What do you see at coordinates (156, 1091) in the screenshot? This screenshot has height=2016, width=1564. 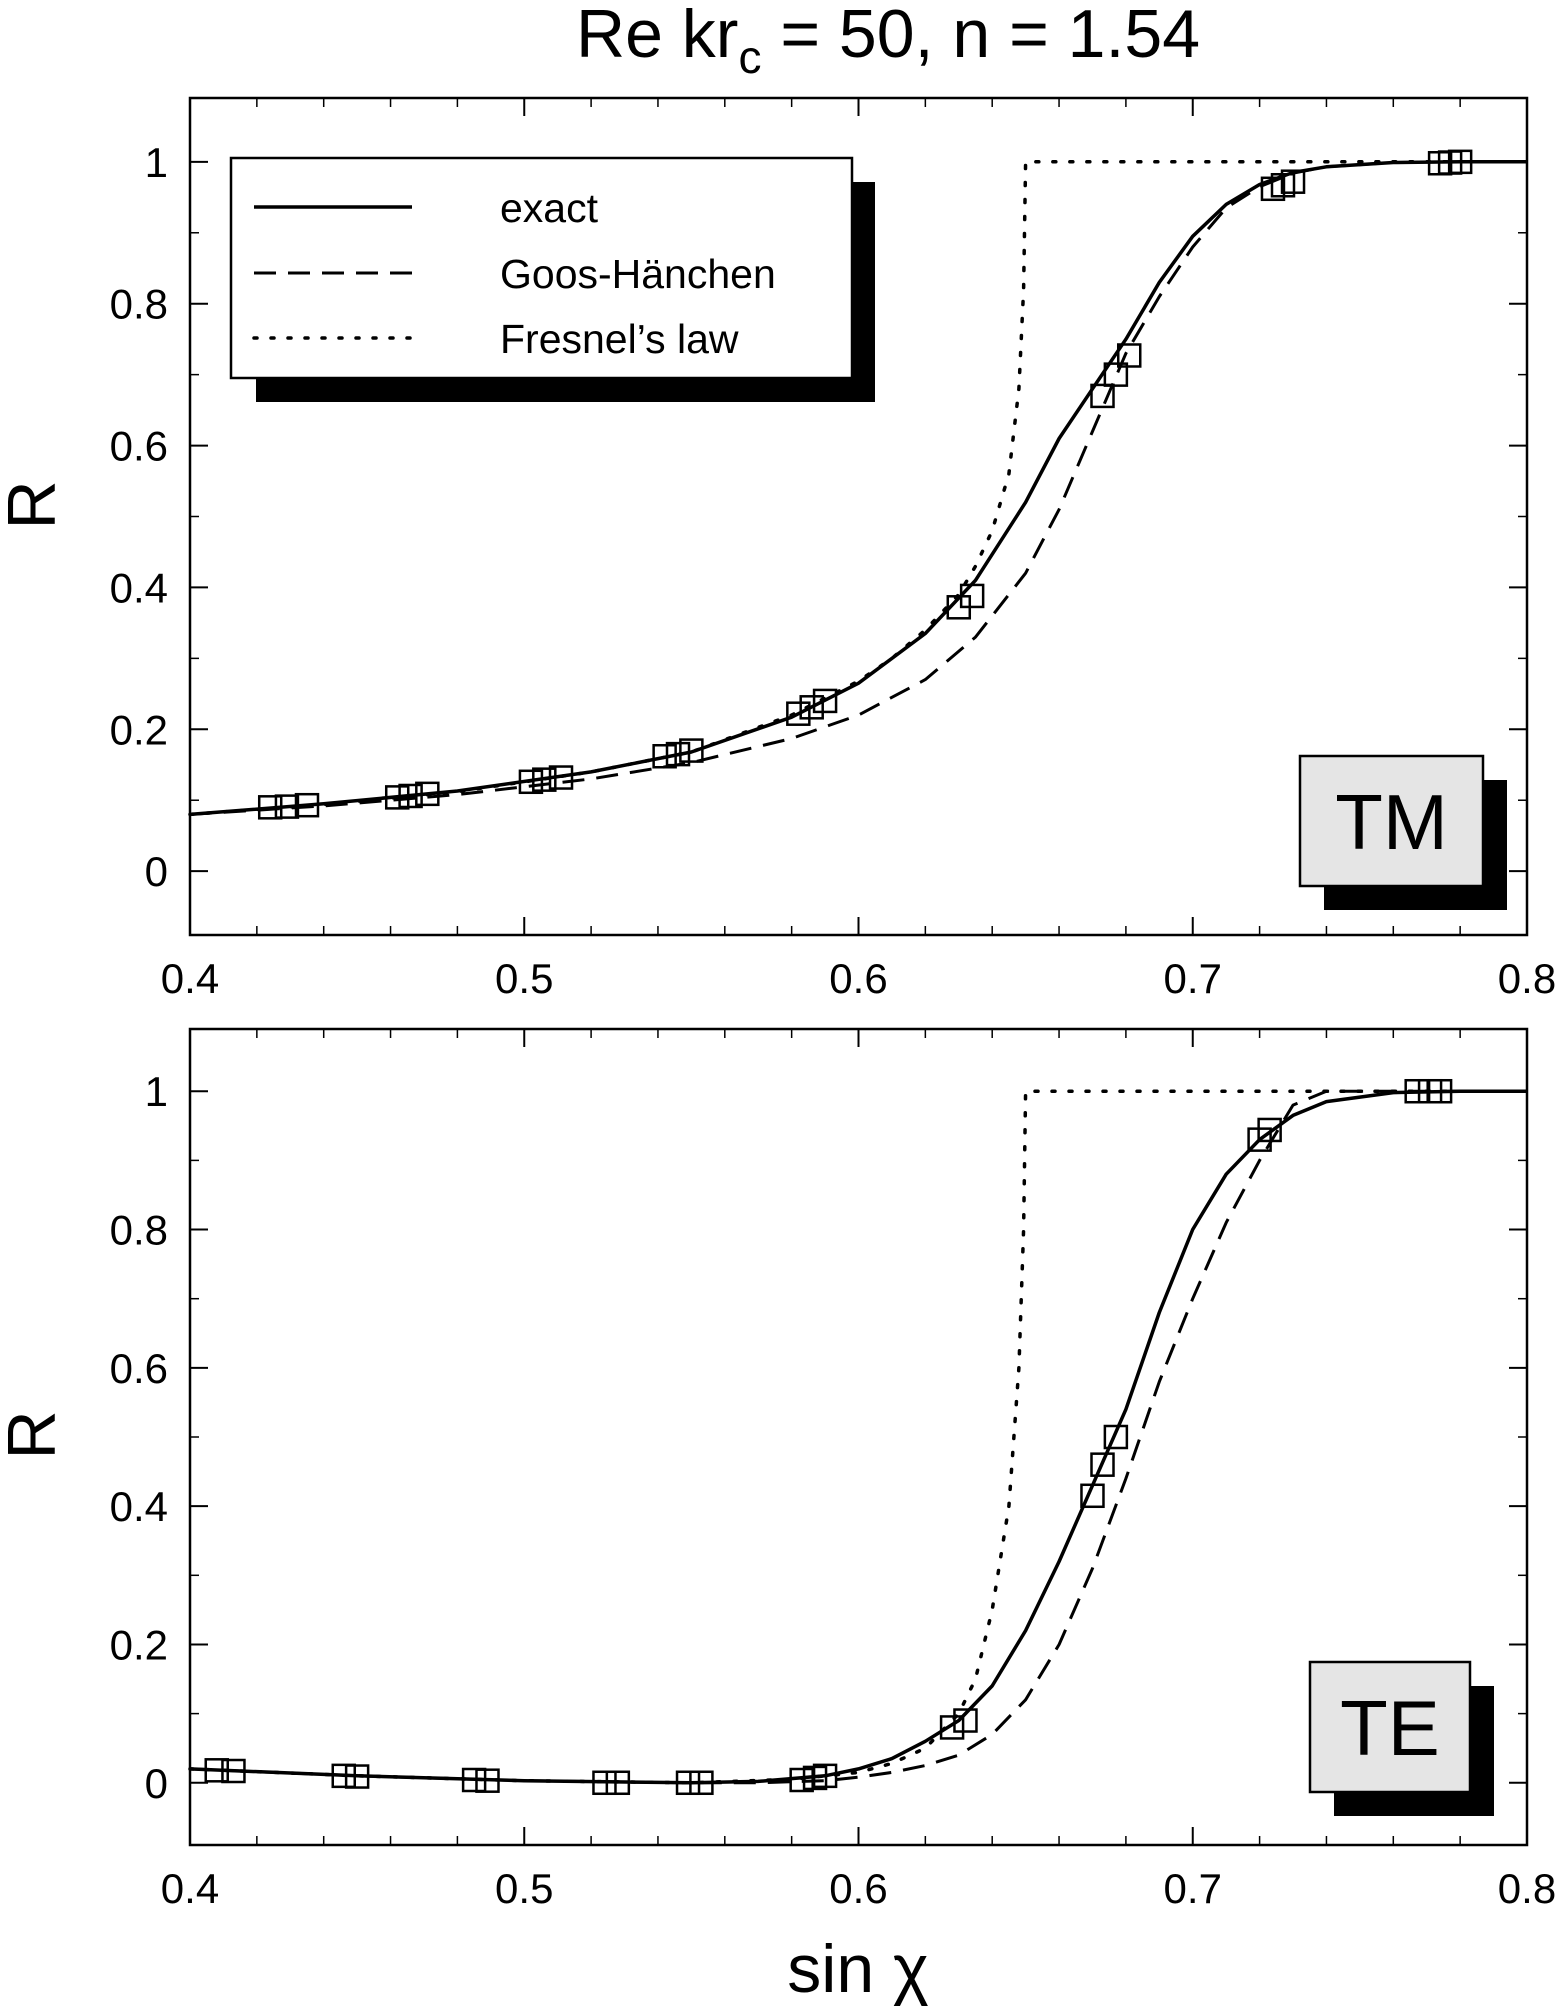 I see `te-y-tick-label-5: 1` at bounding box center [156, 1091].